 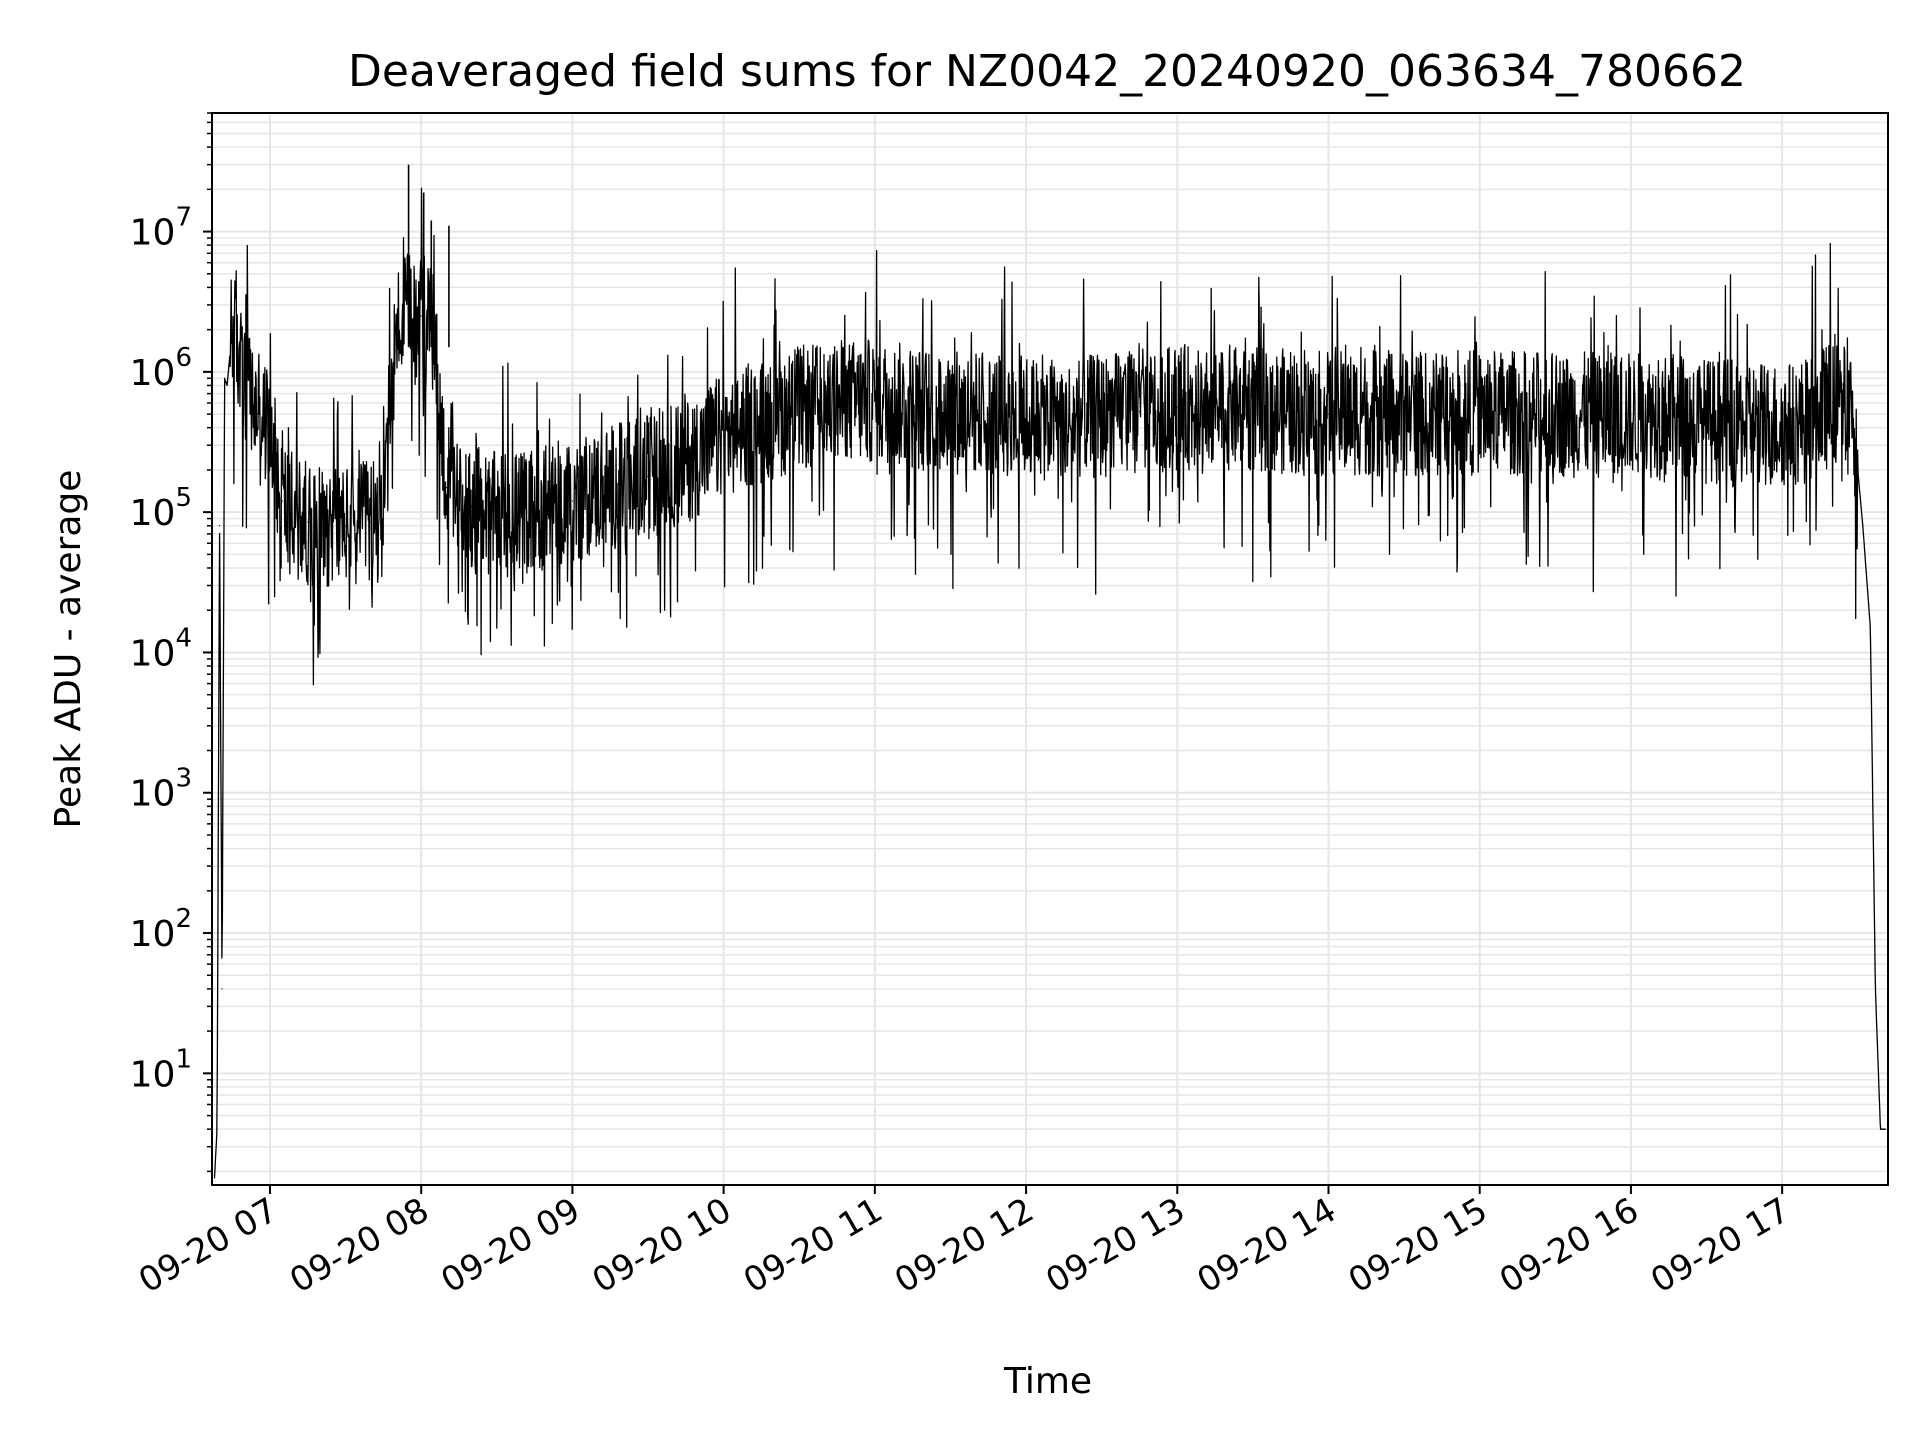 What do you see at coordinates (1047, 1381) in the screenshot?
I see `x-axis-label: Time` at bounding box center [1047, 1381].